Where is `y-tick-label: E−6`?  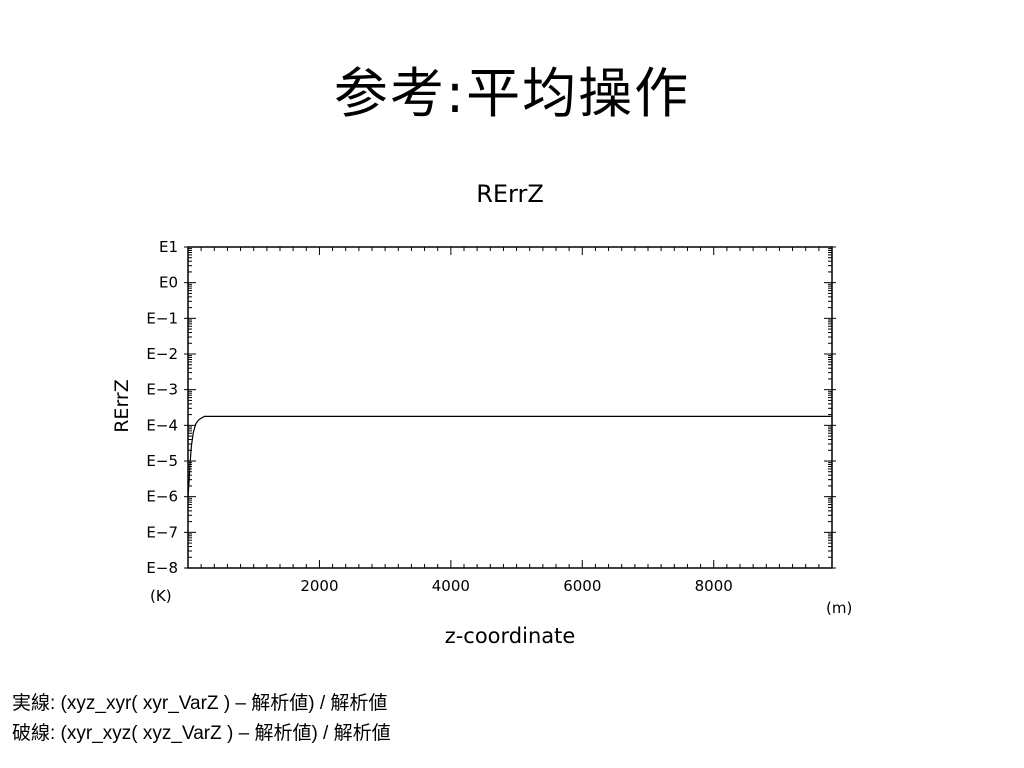 y-tick-label: E−6 is located at coordinates (162, 497).